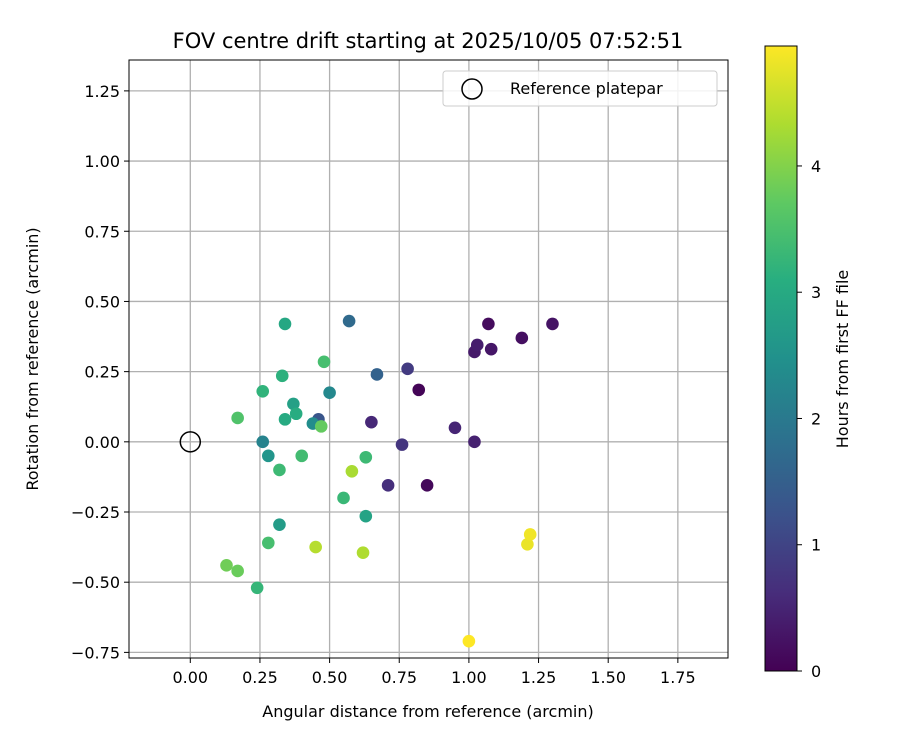 This screenshot has width=900, height=750. Describe the element at coordinates (809, 419) in the screenshot. I see `colorbar-ticks: 0 1 2 3 4` at that location.